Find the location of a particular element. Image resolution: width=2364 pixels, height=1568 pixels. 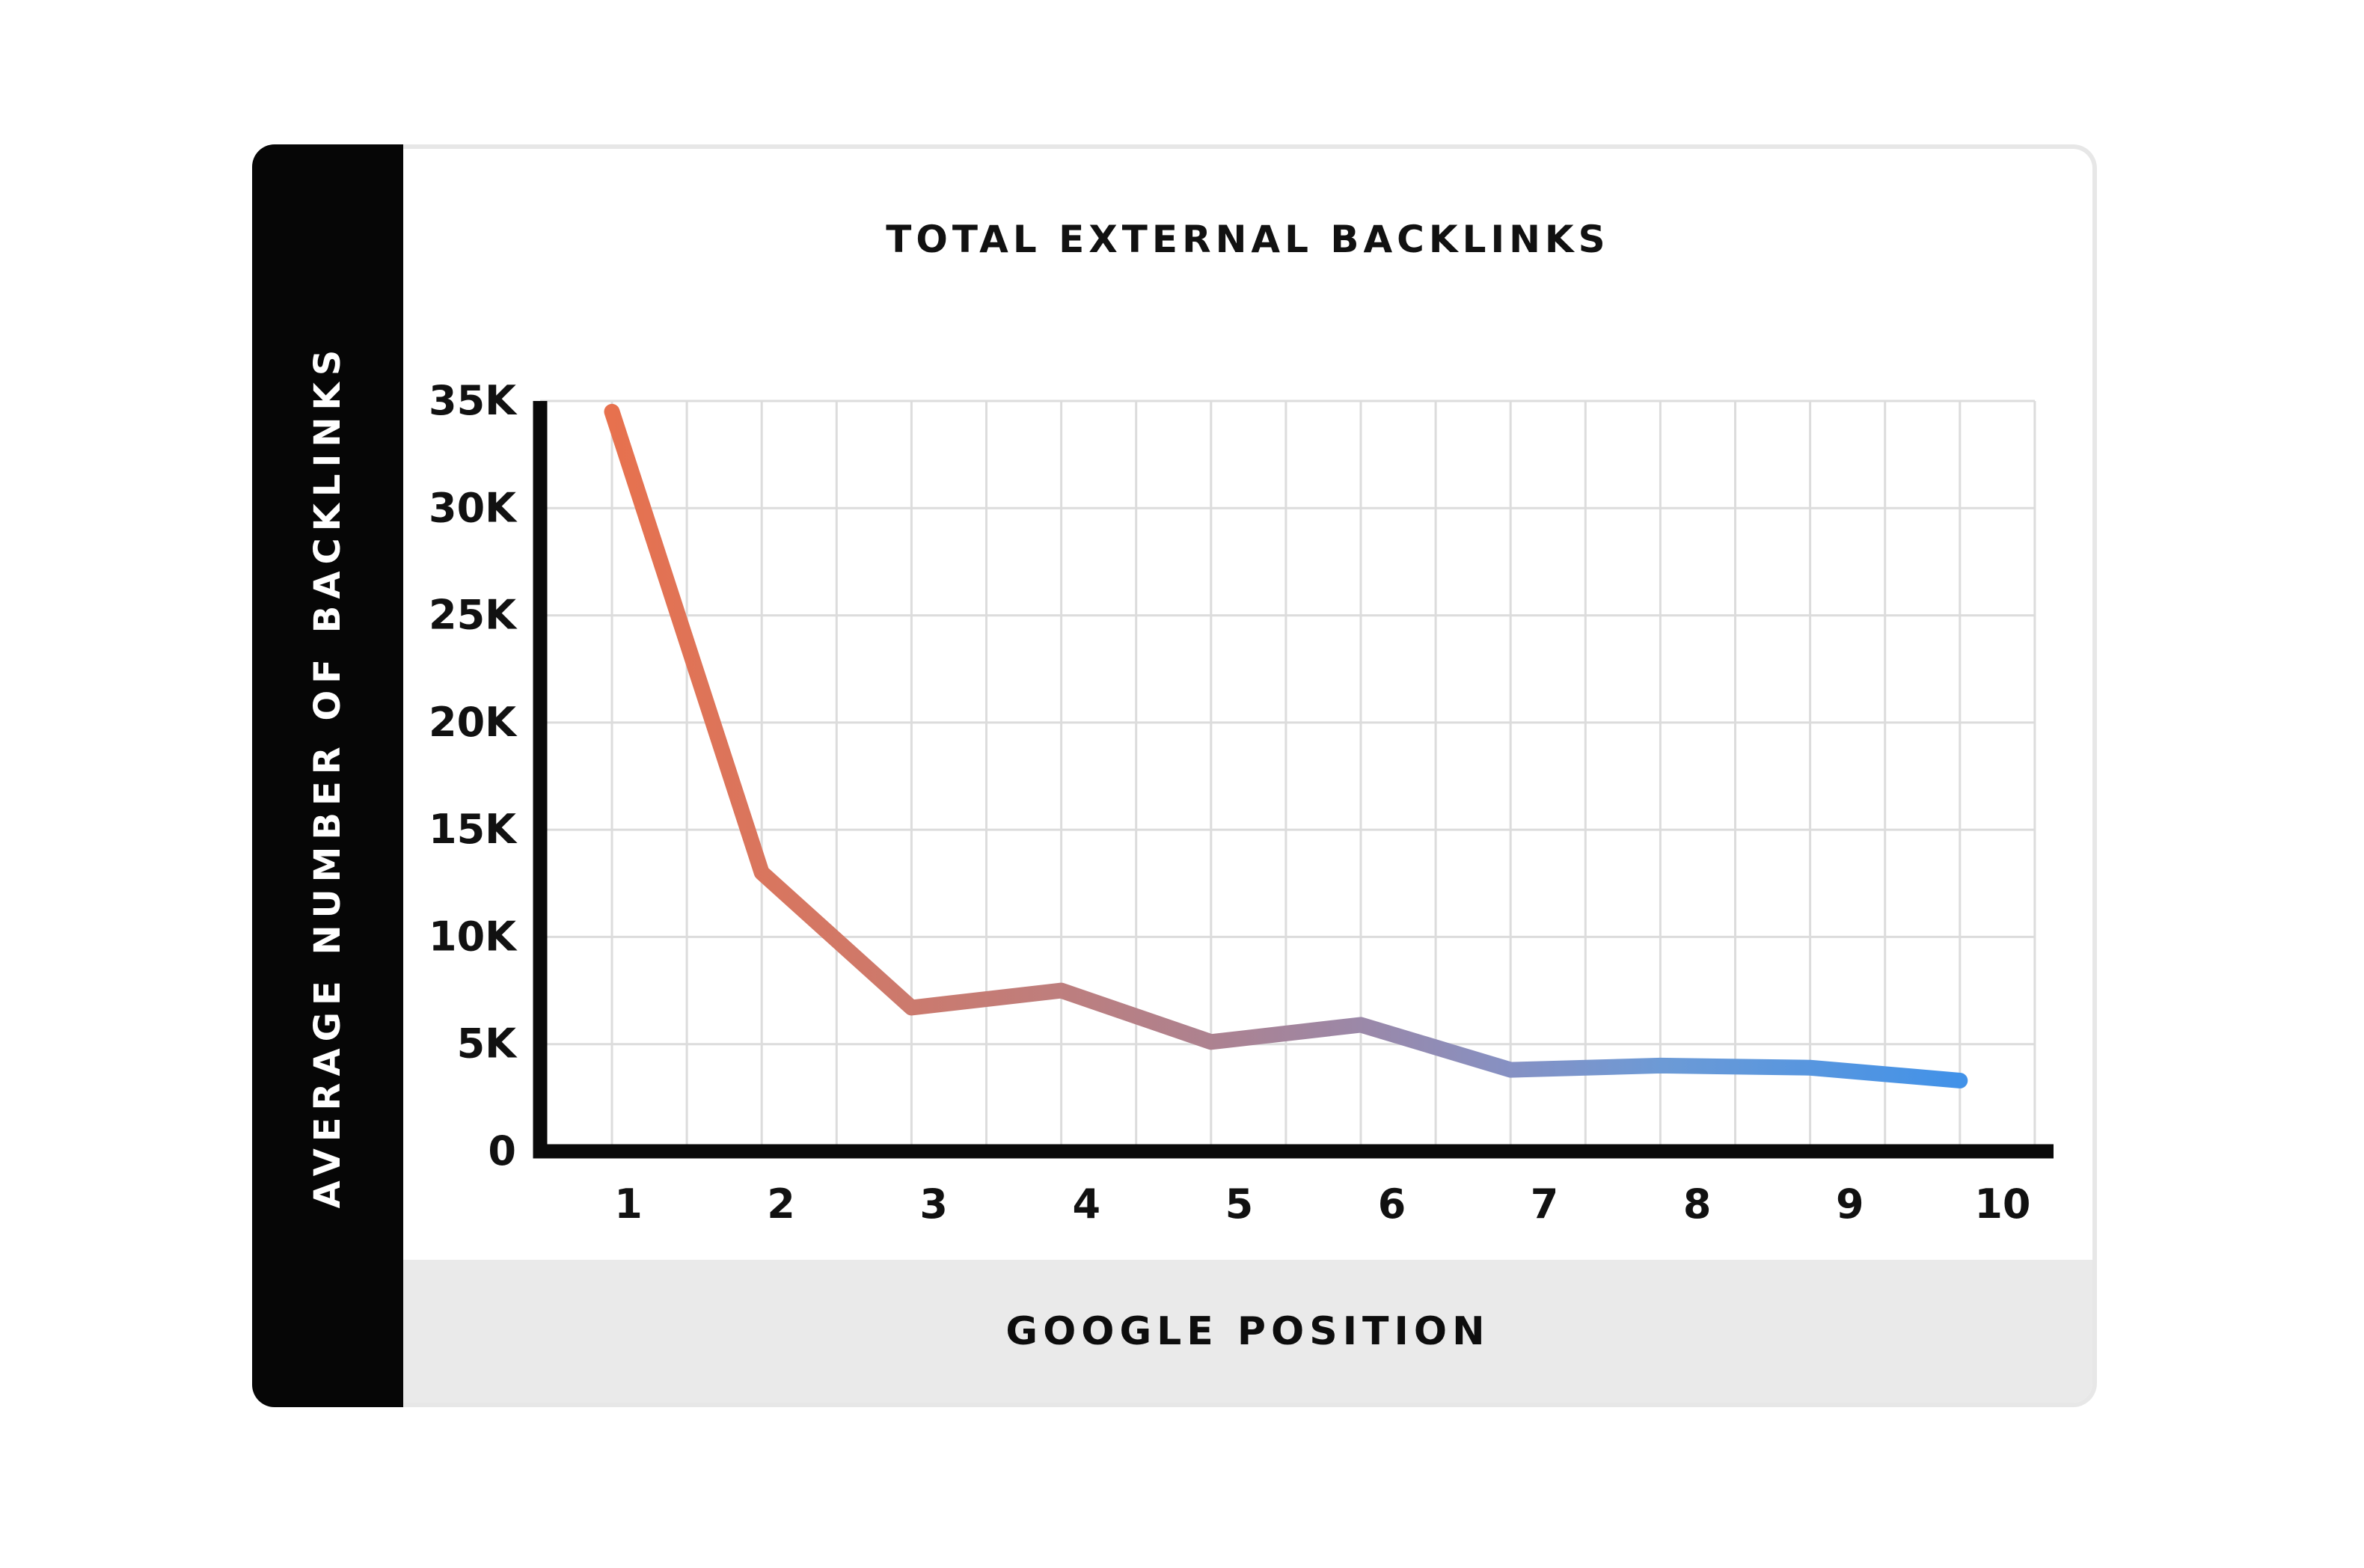

y-tick-label: 35K is located at coordinates (473, 400).